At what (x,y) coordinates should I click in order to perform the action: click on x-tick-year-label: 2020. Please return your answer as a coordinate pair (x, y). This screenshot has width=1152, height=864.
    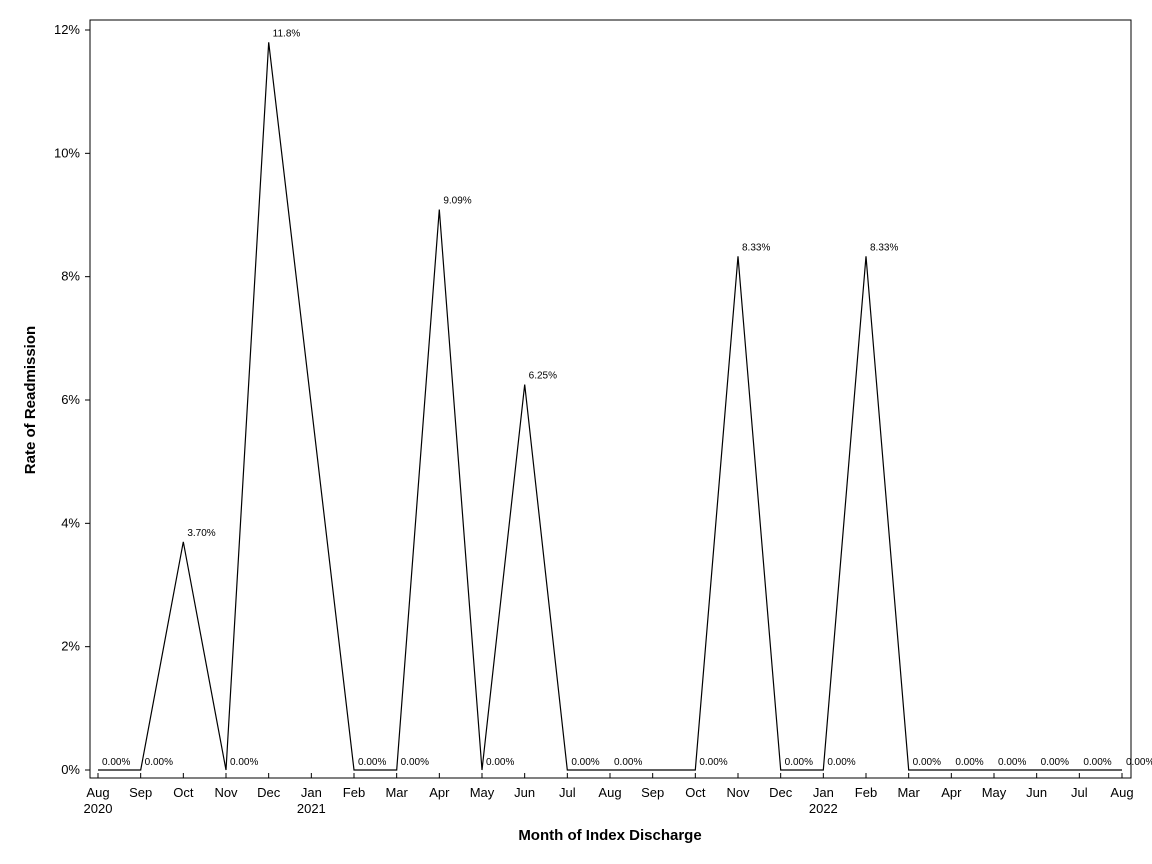
    Looking at the image, I should click on (98, 808).